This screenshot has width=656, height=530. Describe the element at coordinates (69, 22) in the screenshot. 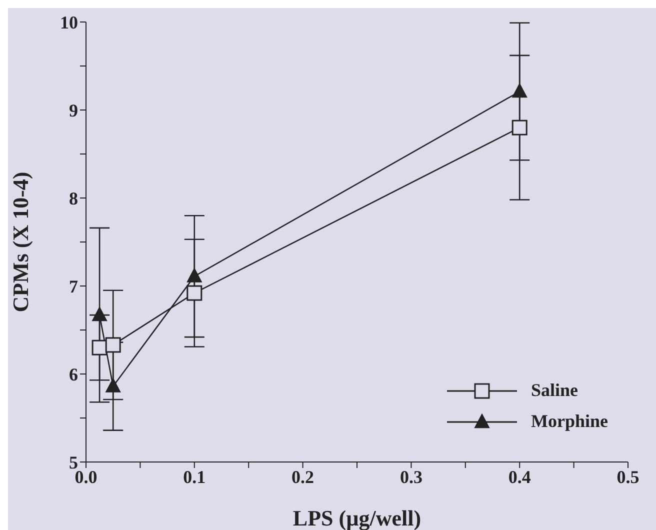

I see `y-tick-label: 10` at that location.